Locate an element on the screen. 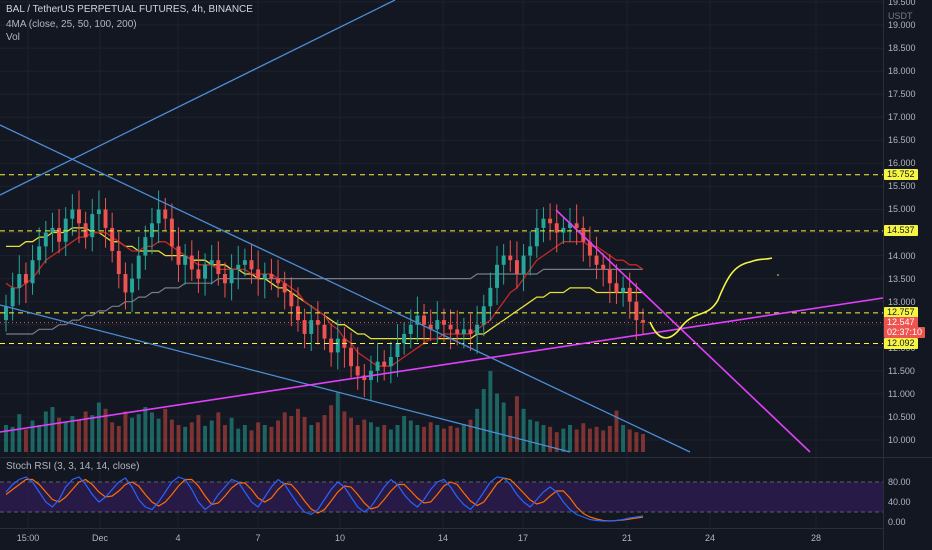 This screenshot has height=550, width=932. stoch-tick-label: 80.00 is located at coordinates (899, 482).